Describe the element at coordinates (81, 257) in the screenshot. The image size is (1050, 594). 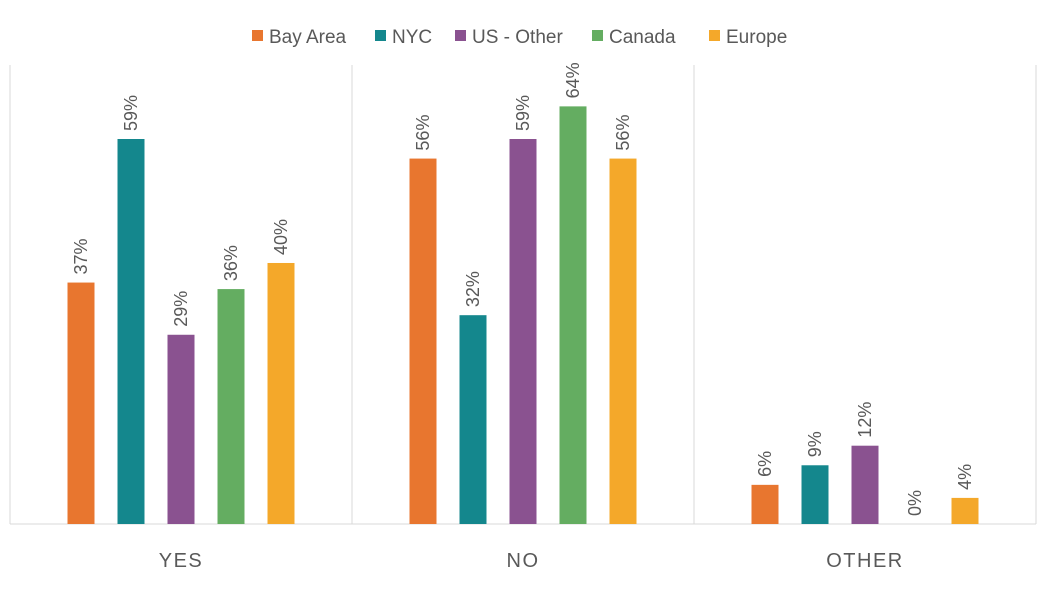
I see `data-label: 37%` at that location.